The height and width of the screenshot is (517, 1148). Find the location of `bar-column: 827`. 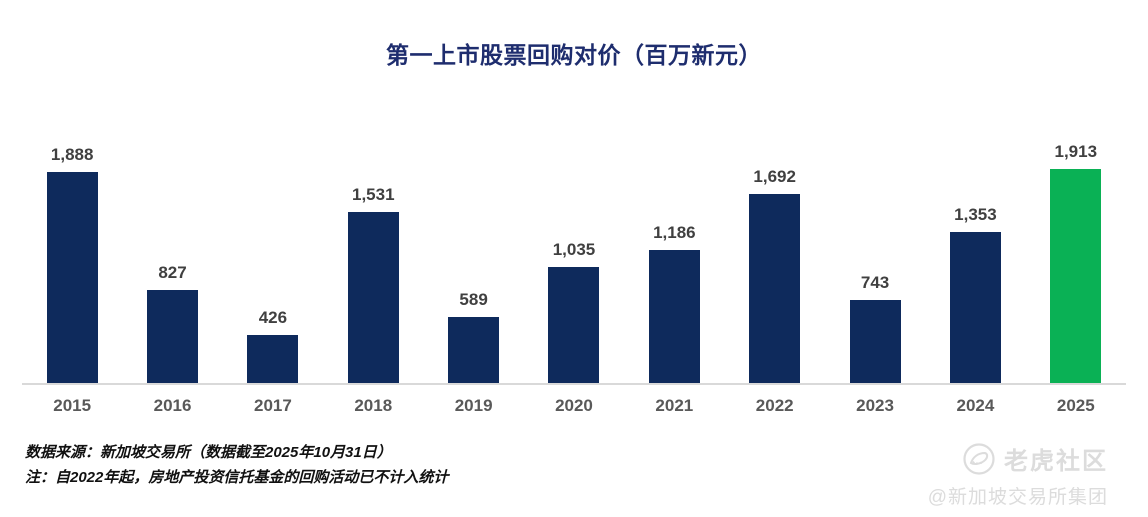

bar-column: 827 is located at coordinates (172, 323).